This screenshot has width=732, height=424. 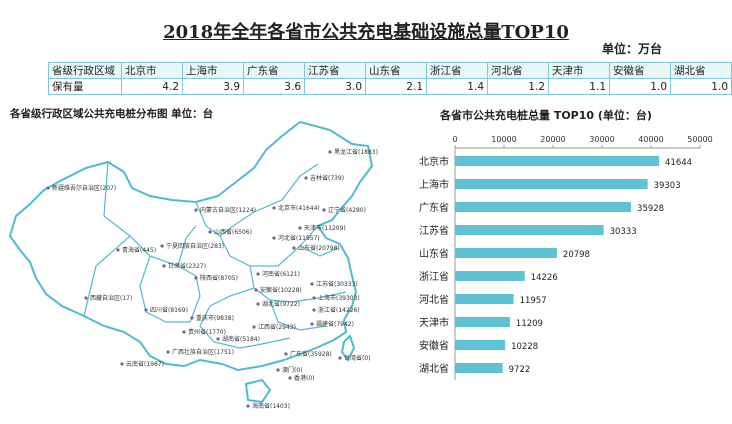 I want to click on map-label: 山东省(20798), so click(x=319, y=248).